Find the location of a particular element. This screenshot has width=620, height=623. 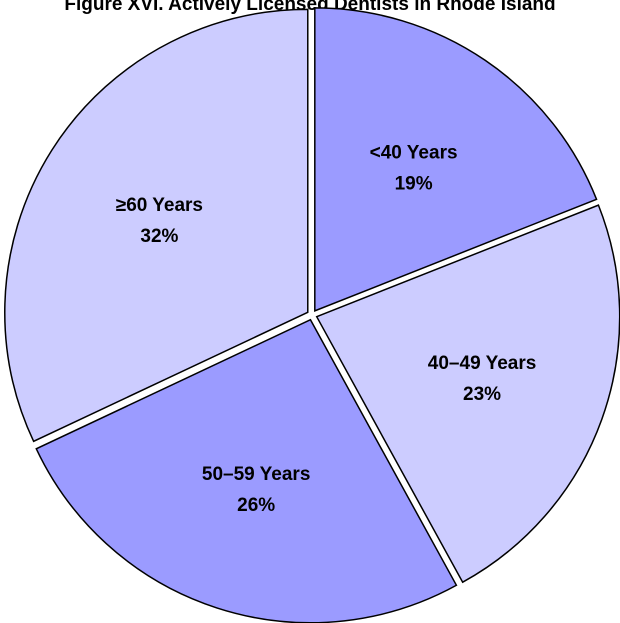

slice-percent-under-40-years: 19% is located at coordinates (414, 184).